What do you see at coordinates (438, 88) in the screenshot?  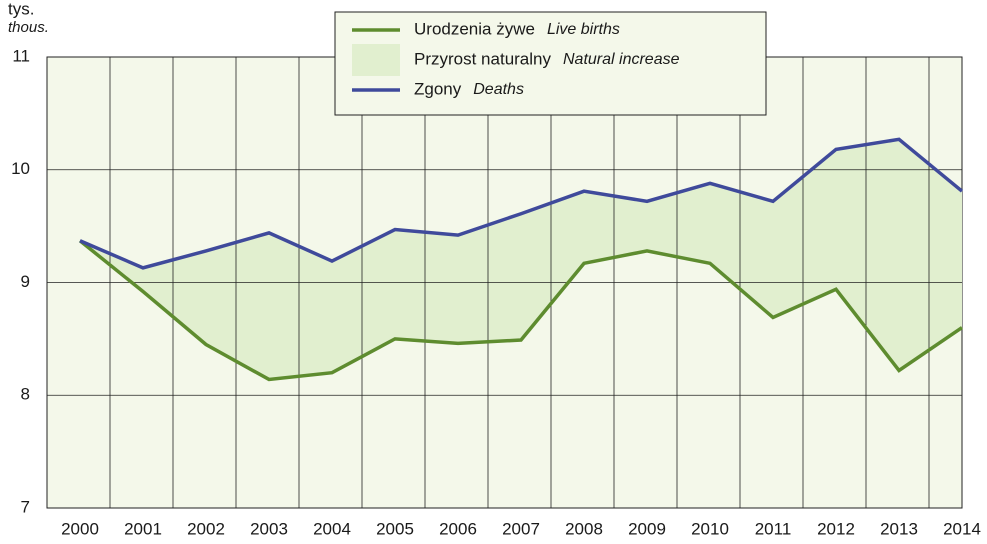 I see `legend-label: Zgony` at bounding box center [438, 88].